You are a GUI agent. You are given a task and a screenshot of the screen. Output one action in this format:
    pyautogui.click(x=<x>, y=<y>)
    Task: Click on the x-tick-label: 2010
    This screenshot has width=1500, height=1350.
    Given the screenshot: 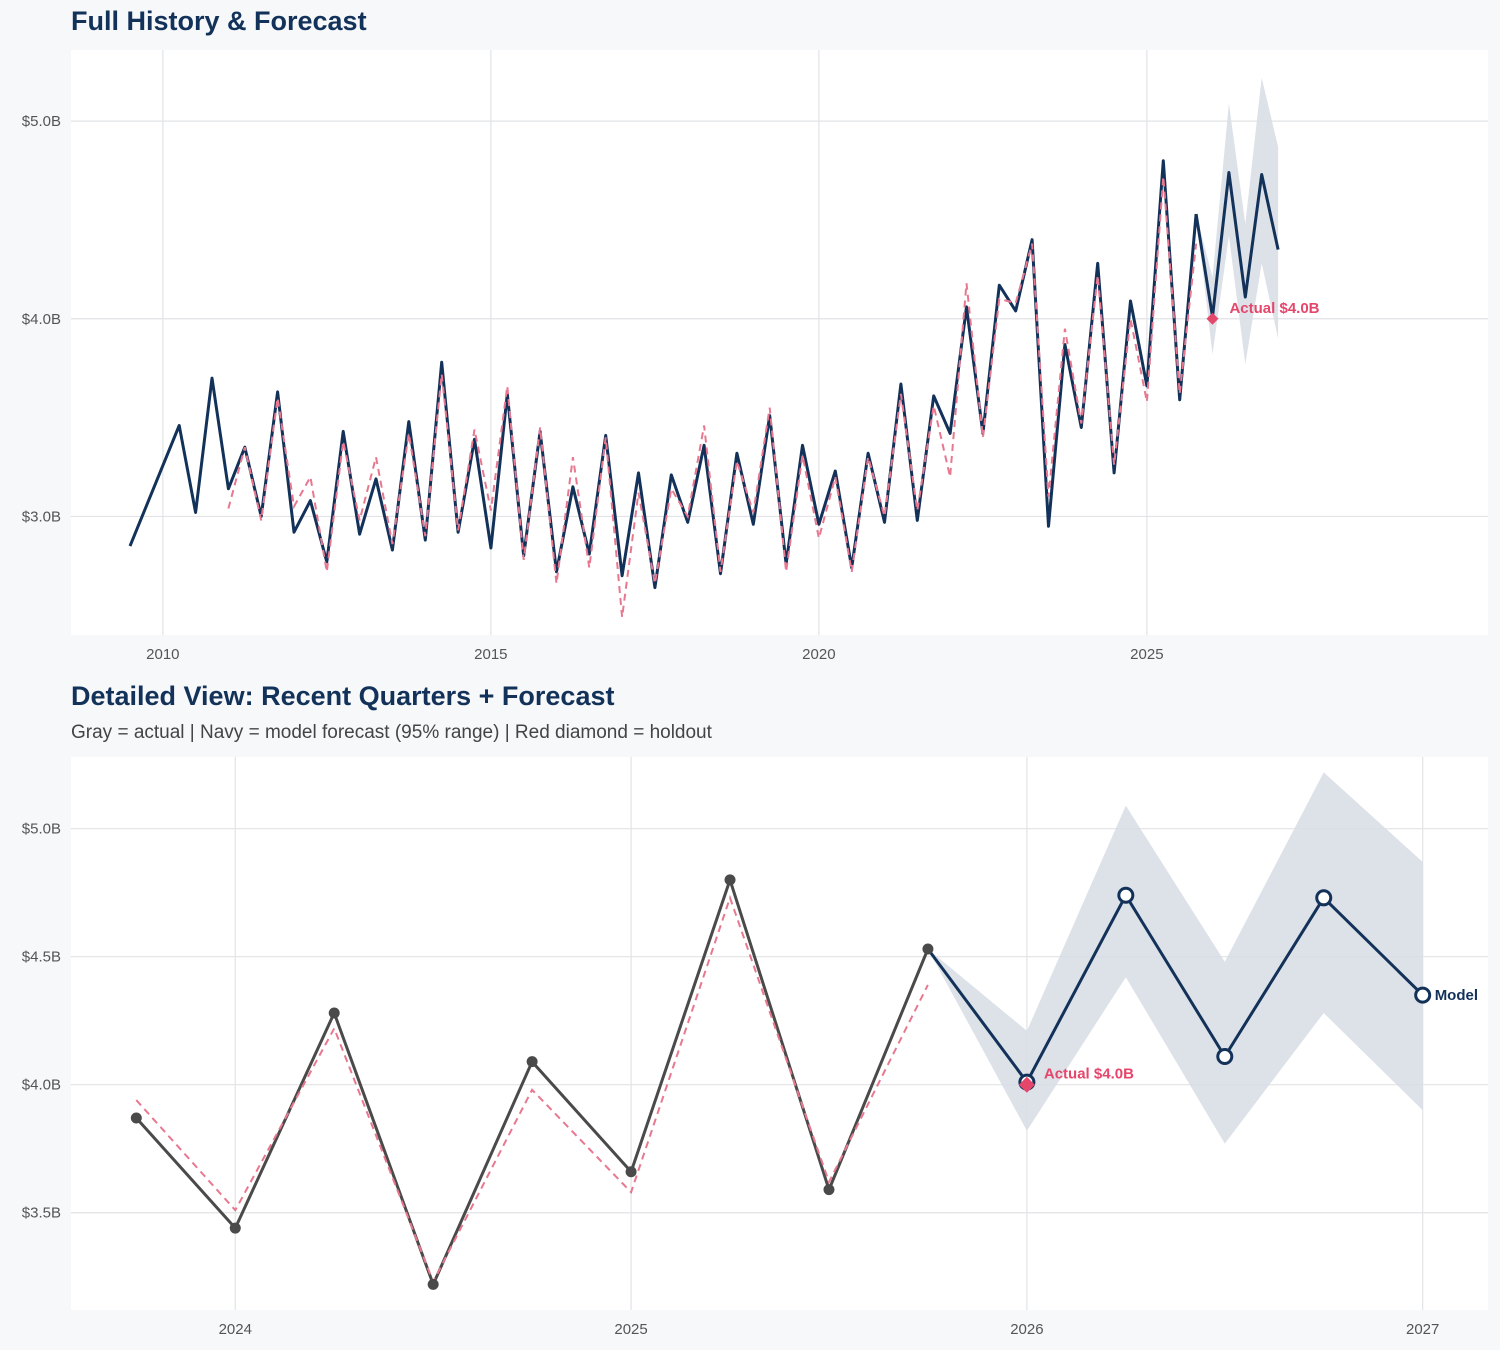 What is the action you would take?
    pyautogui.click(x=162, y=654)
    